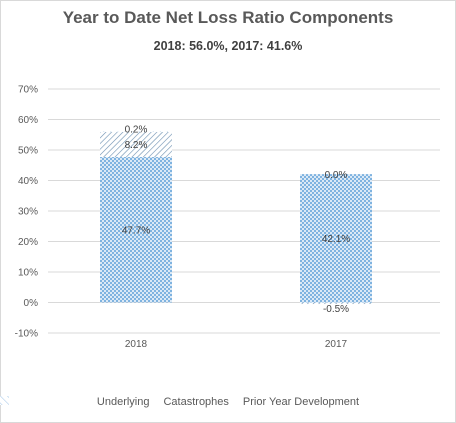 The image size is (456, 423). What do you see at coordinates (28, 151) in the screenshot?
I see `y-tick-label: 50%` at bounding box center [28, 151].